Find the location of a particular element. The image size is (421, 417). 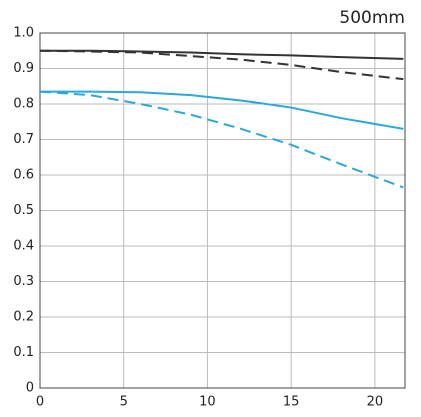

y-tick-label: 1.0 is located at coordinates (23, 33).